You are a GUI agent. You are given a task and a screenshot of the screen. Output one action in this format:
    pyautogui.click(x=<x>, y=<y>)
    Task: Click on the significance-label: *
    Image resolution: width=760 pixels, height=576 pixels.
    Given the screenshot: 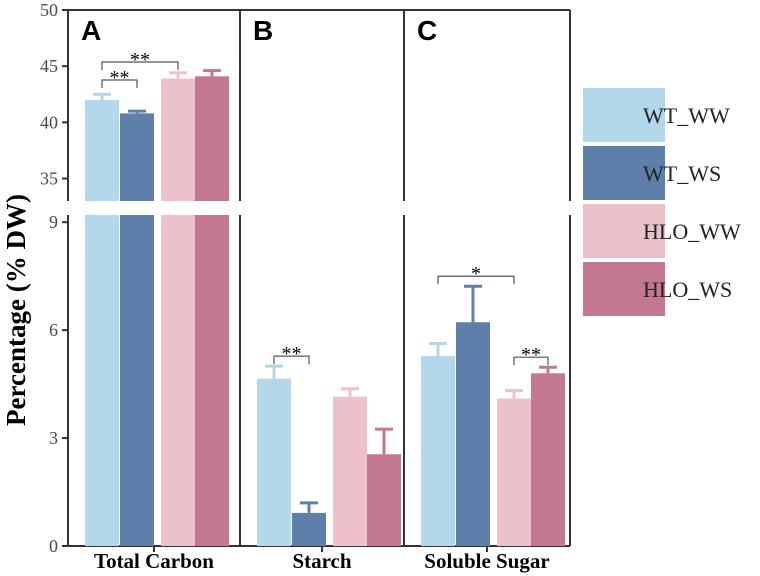 What is the action you would take?
    pyautogui.click(x=476, y=274)
    